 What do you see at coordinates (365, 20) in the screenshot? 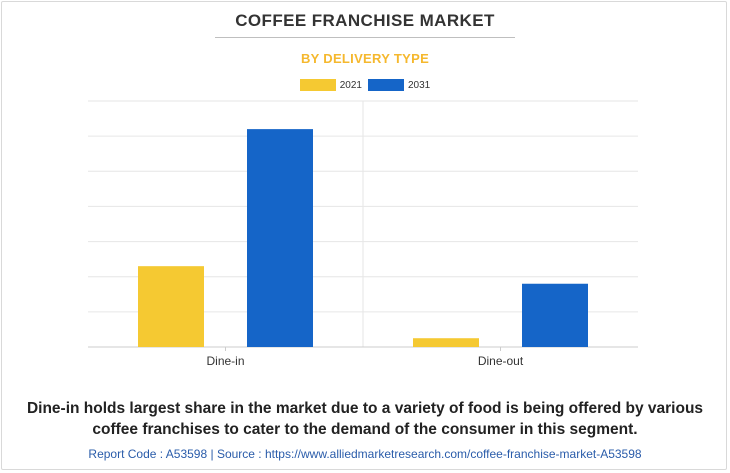
I see `chart-title: COFFEE FRANCHISE MARKET` at bounding box center [365, 20].